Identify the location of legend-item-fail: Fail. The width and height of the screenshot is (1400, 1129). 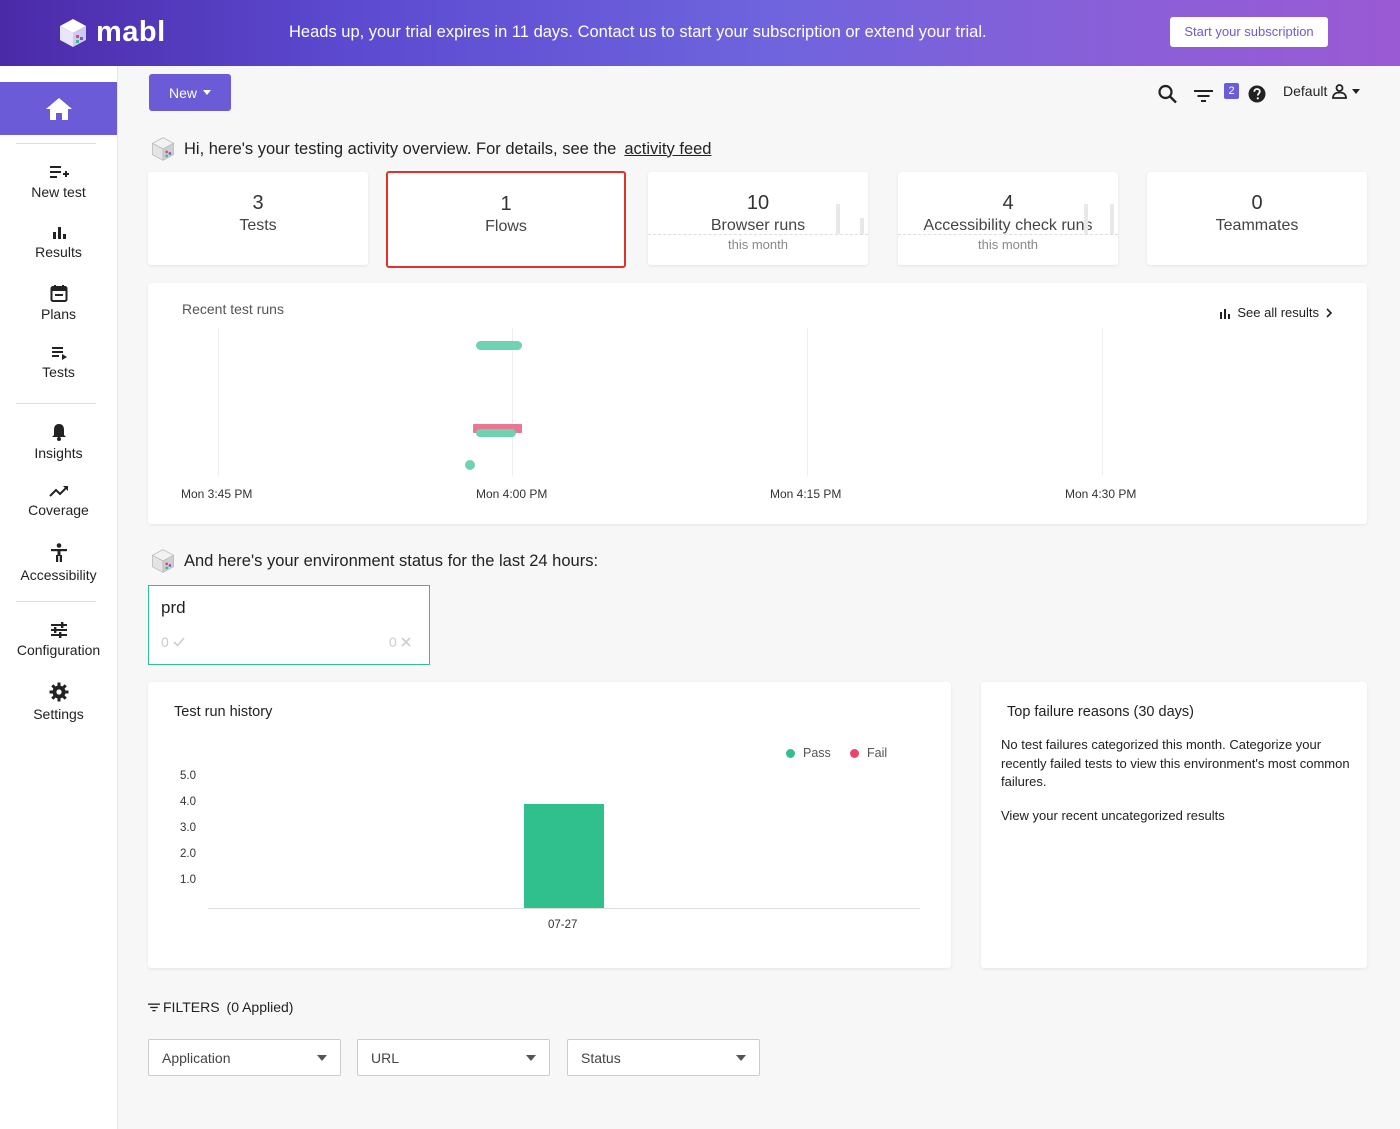
(868, 753).